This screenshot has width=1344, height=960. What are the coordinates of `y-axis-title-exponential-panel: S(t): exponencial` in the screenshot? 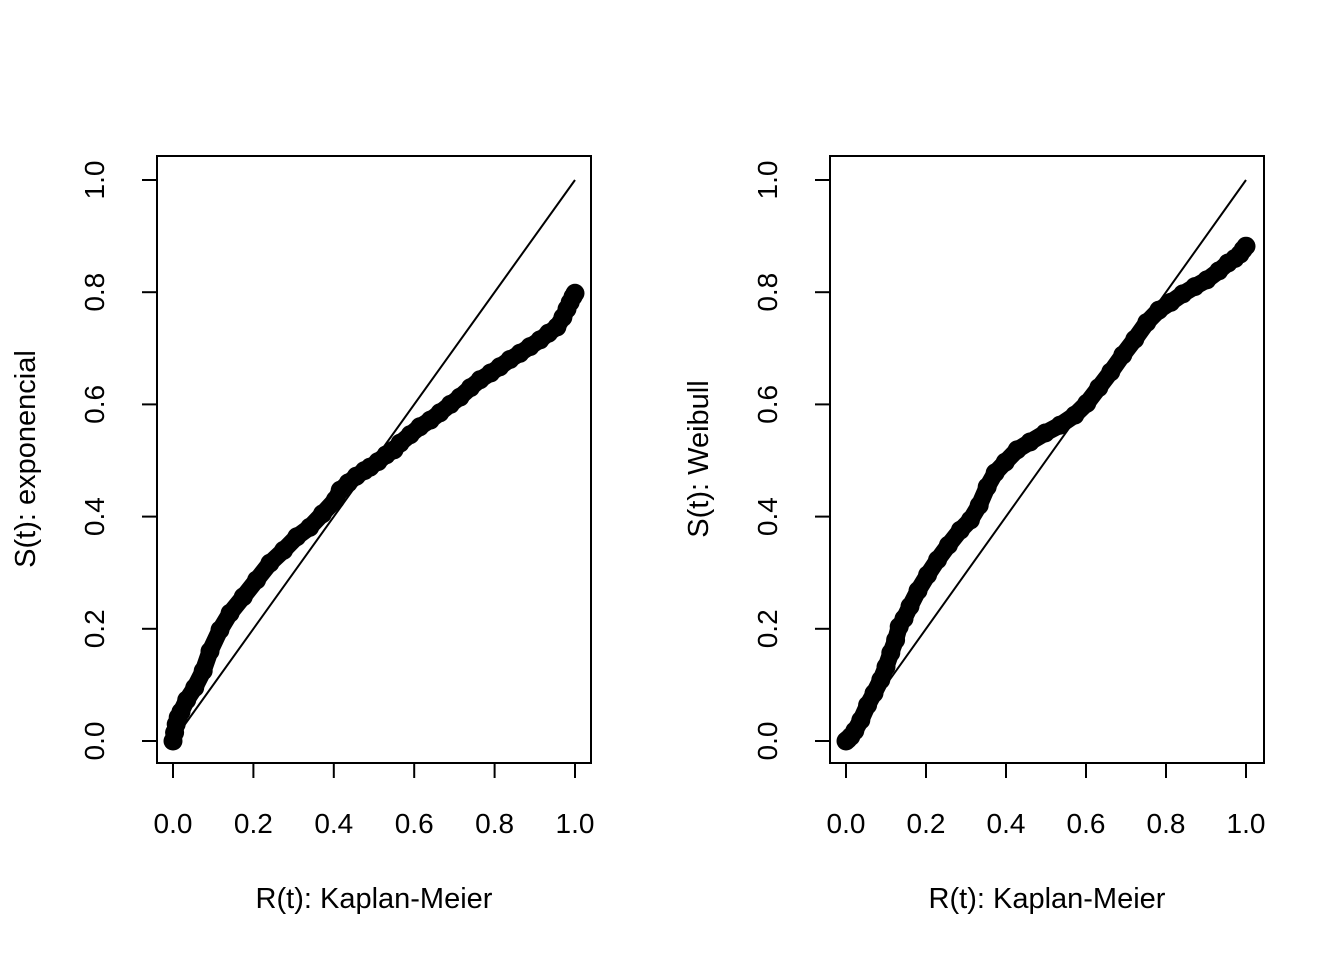 It's located at (26, 459).